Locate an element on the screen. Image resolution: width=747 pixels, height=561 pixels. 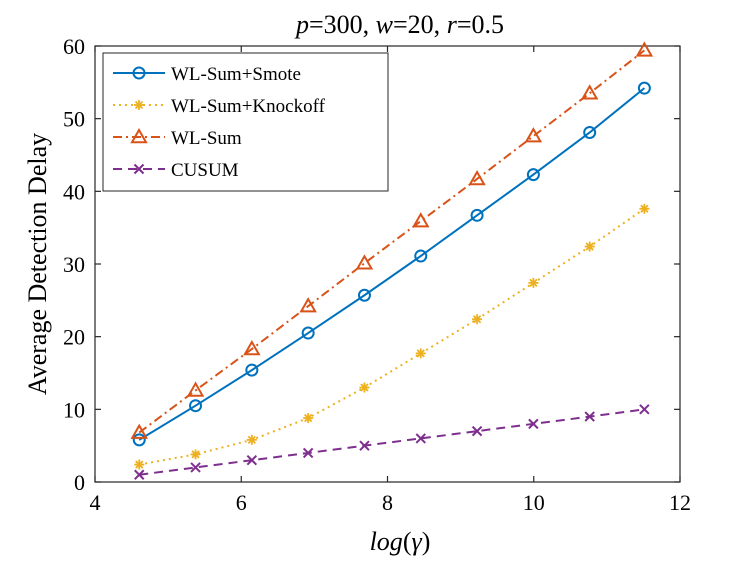
y-tick-label: 20 is located at coordinates (74, 337).